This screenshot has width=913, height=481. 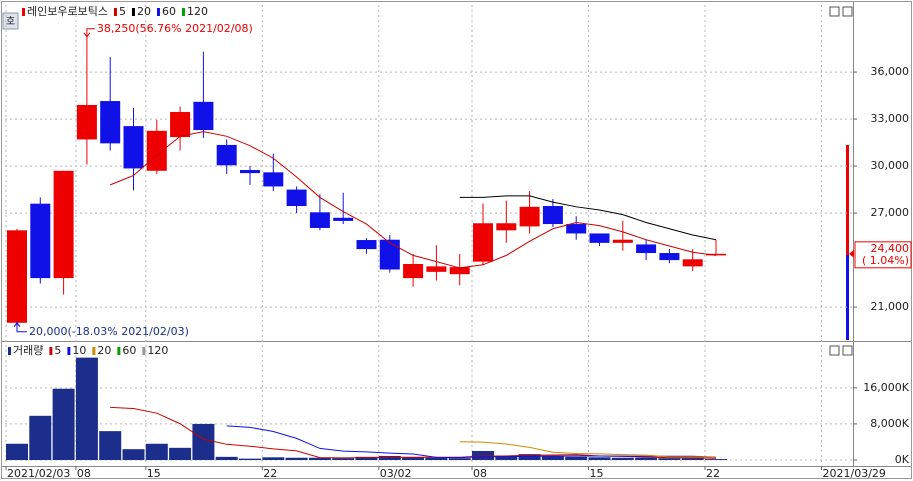 I want to click on legend-title: 레인보우로보틱스, so click(x=67, y=11).